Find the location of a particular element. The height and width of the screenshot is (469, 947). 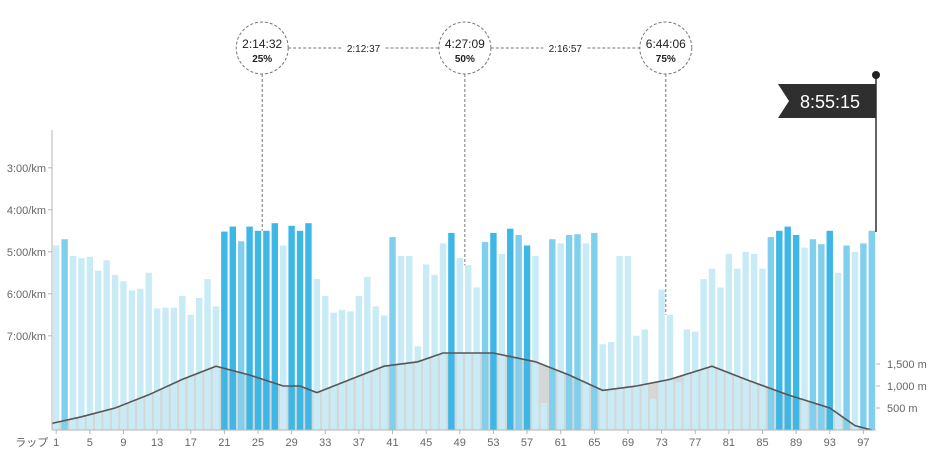

x-tick-label: 33 is located at coordinates (325, 443).